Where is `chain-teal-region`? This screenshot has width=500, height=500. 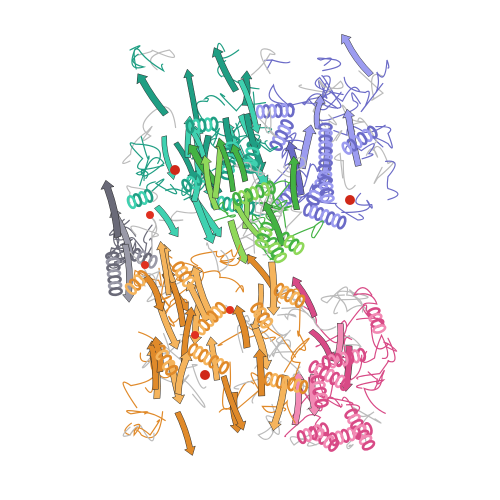
chain-teal-region is located at coordinates (201, 143).